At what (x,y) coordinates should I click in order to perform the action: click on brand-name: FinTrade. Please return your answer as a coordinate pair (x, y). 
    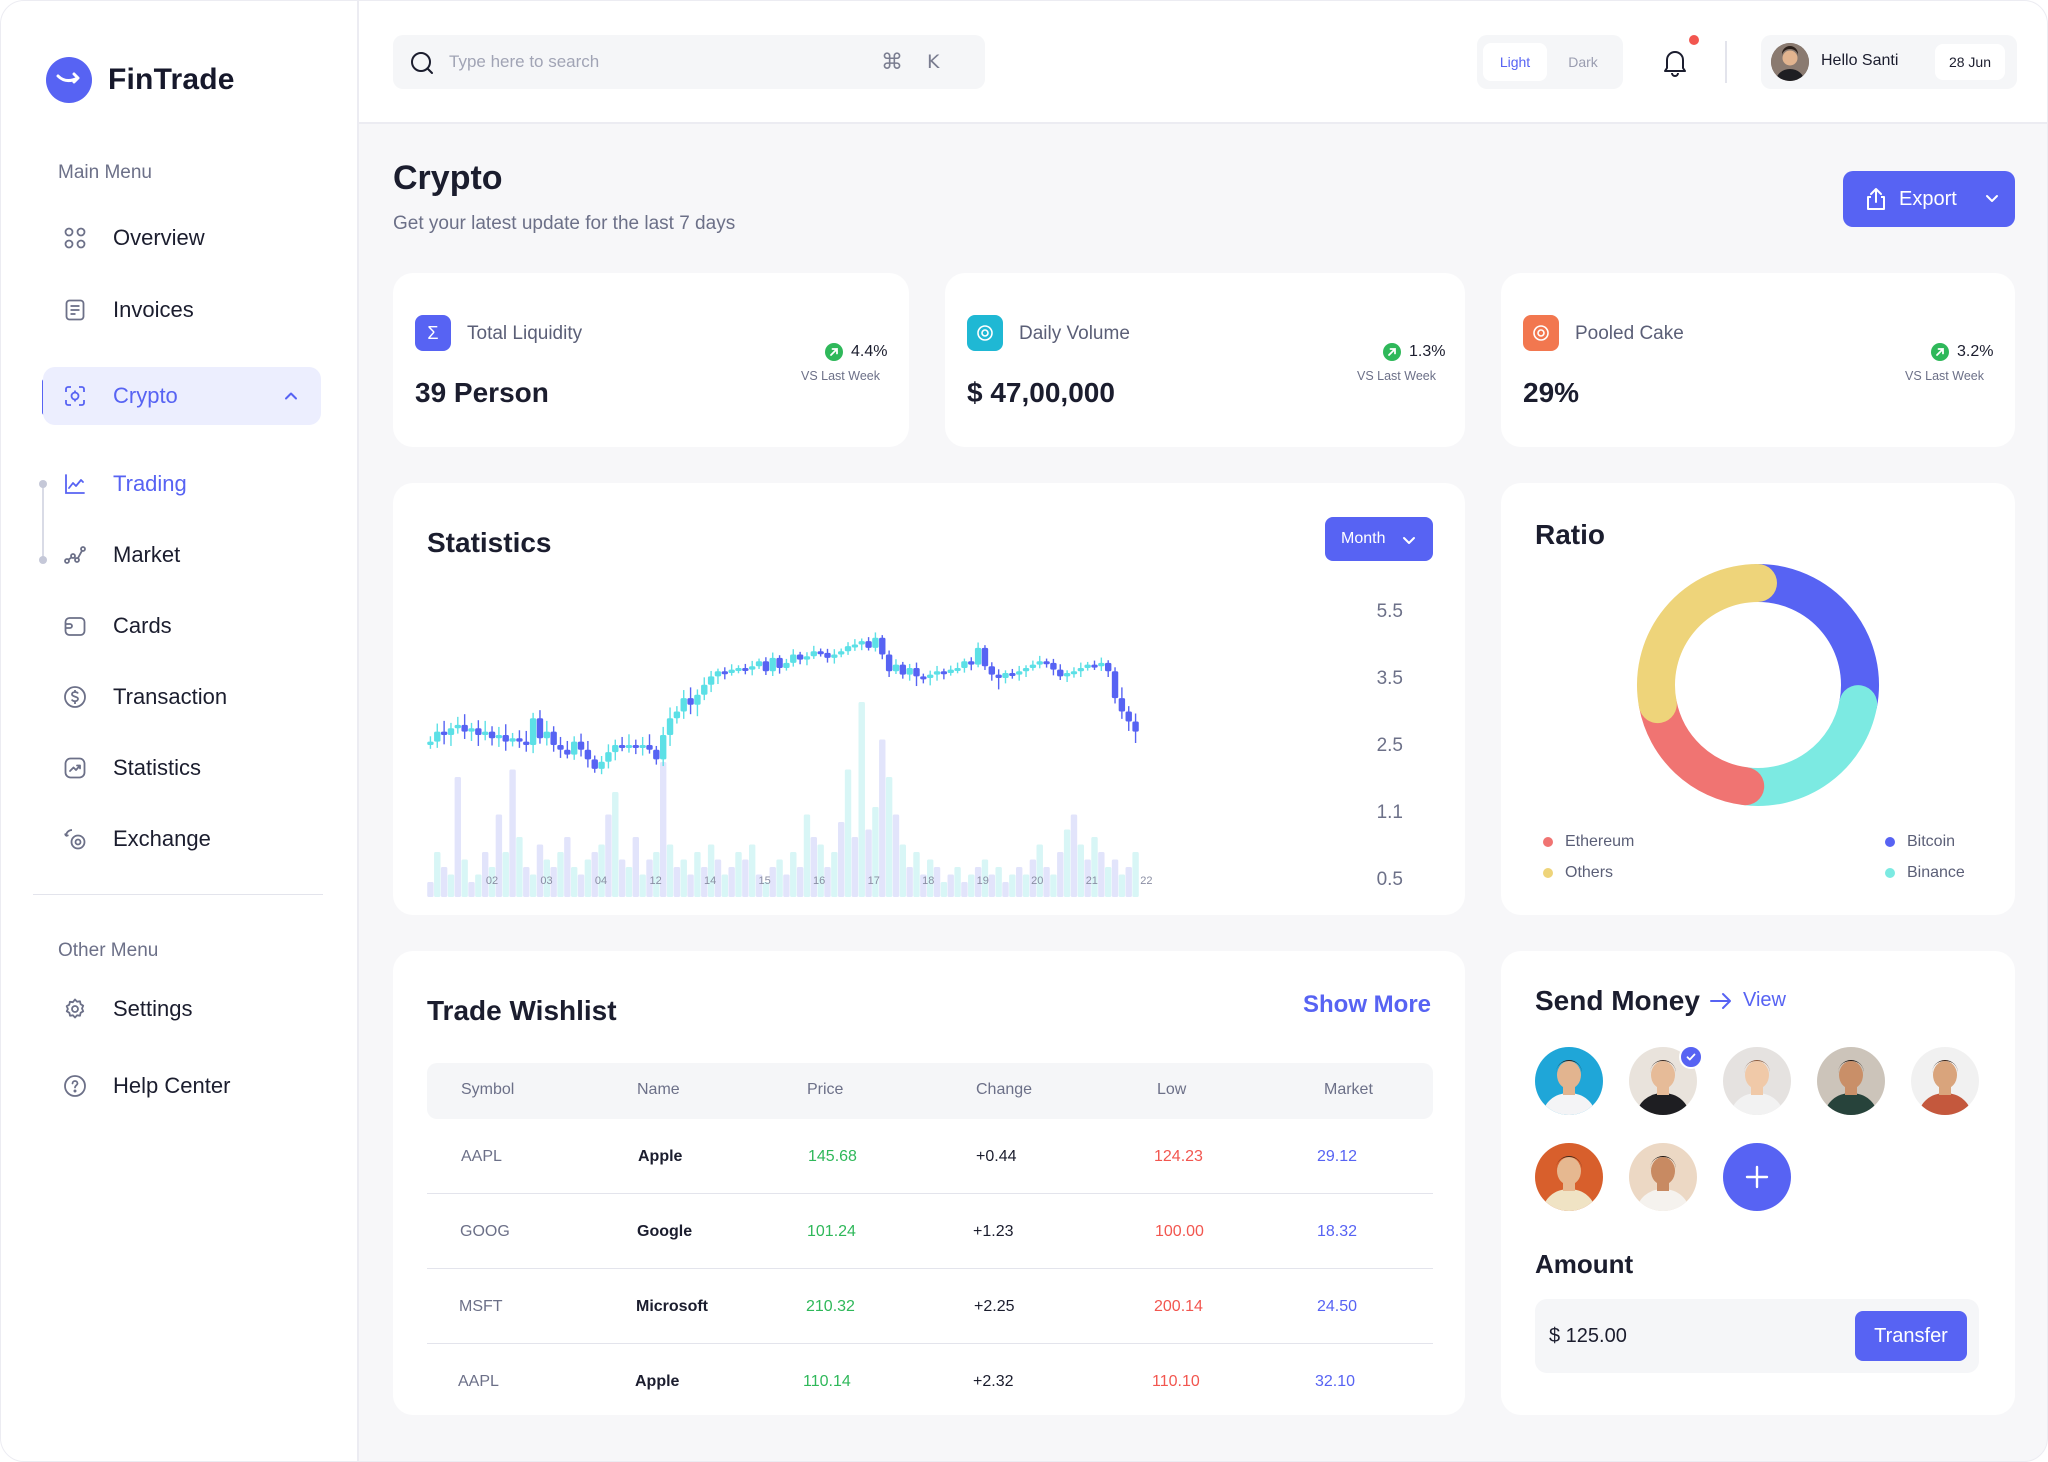
    Looking at the image, I should click on (171, 79).